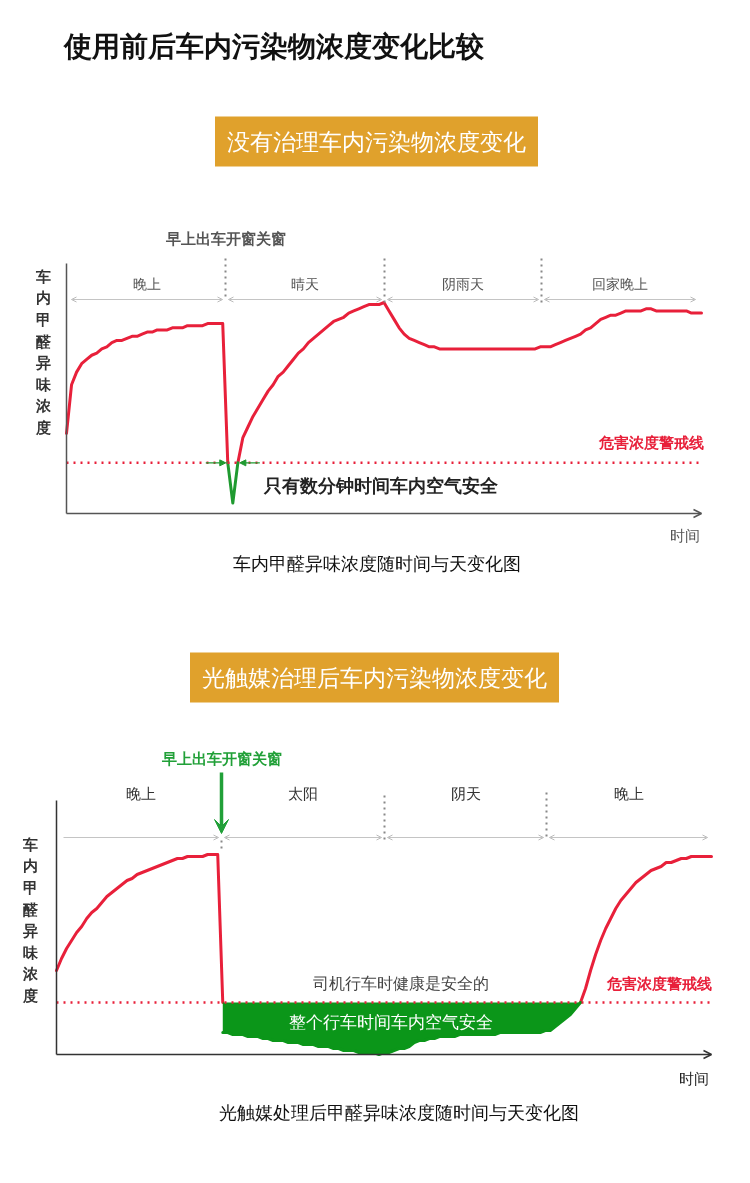  What do you see at coordinates (273, 46) in the screenshot?
I see `chart-title: 使用前后车内污染物浓度变化比较` at bounding box center [273, 46].